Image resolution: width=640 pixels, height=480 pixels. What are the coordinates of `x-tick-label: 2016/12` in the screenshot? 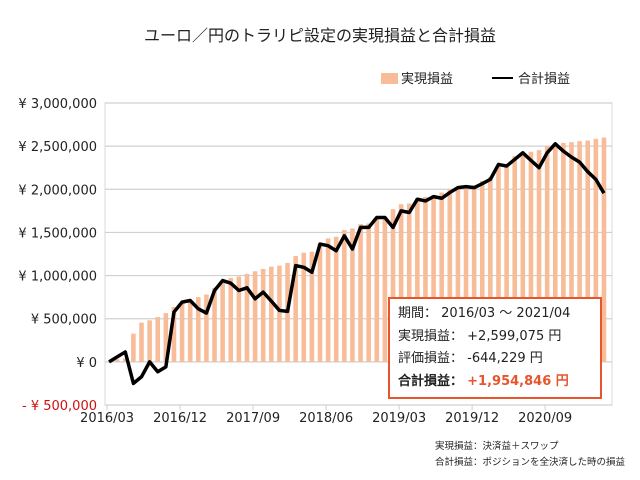 It's located at (180, 418).